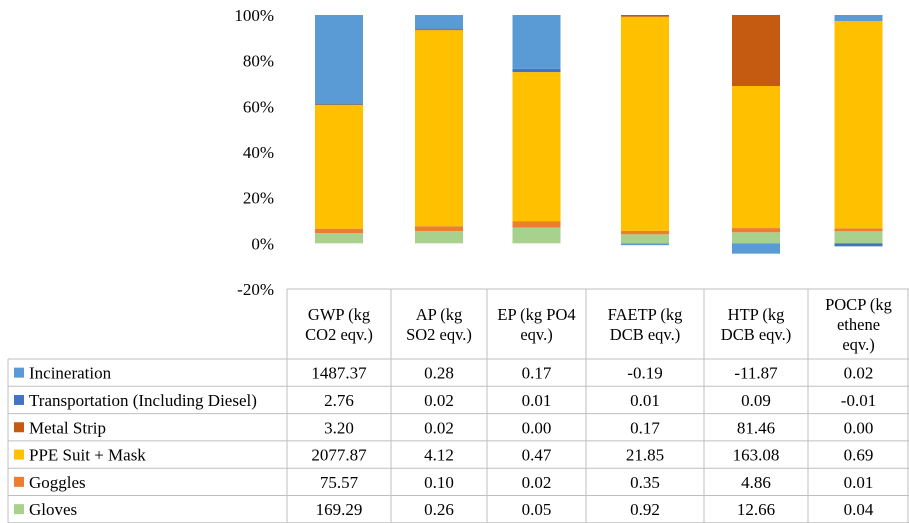  What do you see at coordinates (339, 373) in the screenshot?
I see `data-label: 1487.37` at bounding box center [339, 373].